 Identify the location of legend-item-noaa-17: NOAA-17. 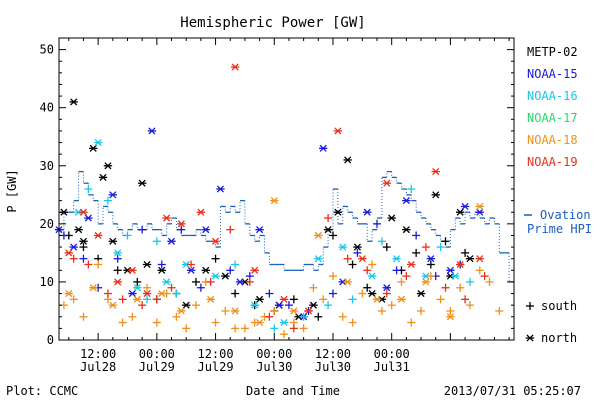
(552, 118).